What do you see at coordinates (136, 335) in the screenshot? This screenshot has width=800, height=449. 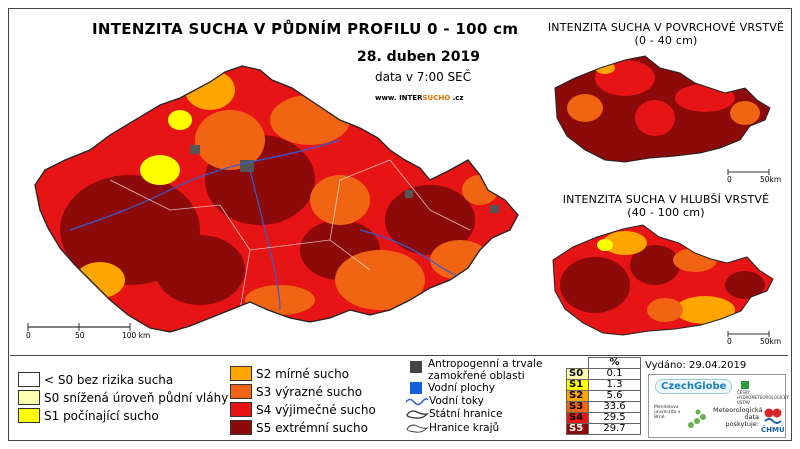 I see `main-scale-label-100: 100 km` at bounding box center [136, 335].